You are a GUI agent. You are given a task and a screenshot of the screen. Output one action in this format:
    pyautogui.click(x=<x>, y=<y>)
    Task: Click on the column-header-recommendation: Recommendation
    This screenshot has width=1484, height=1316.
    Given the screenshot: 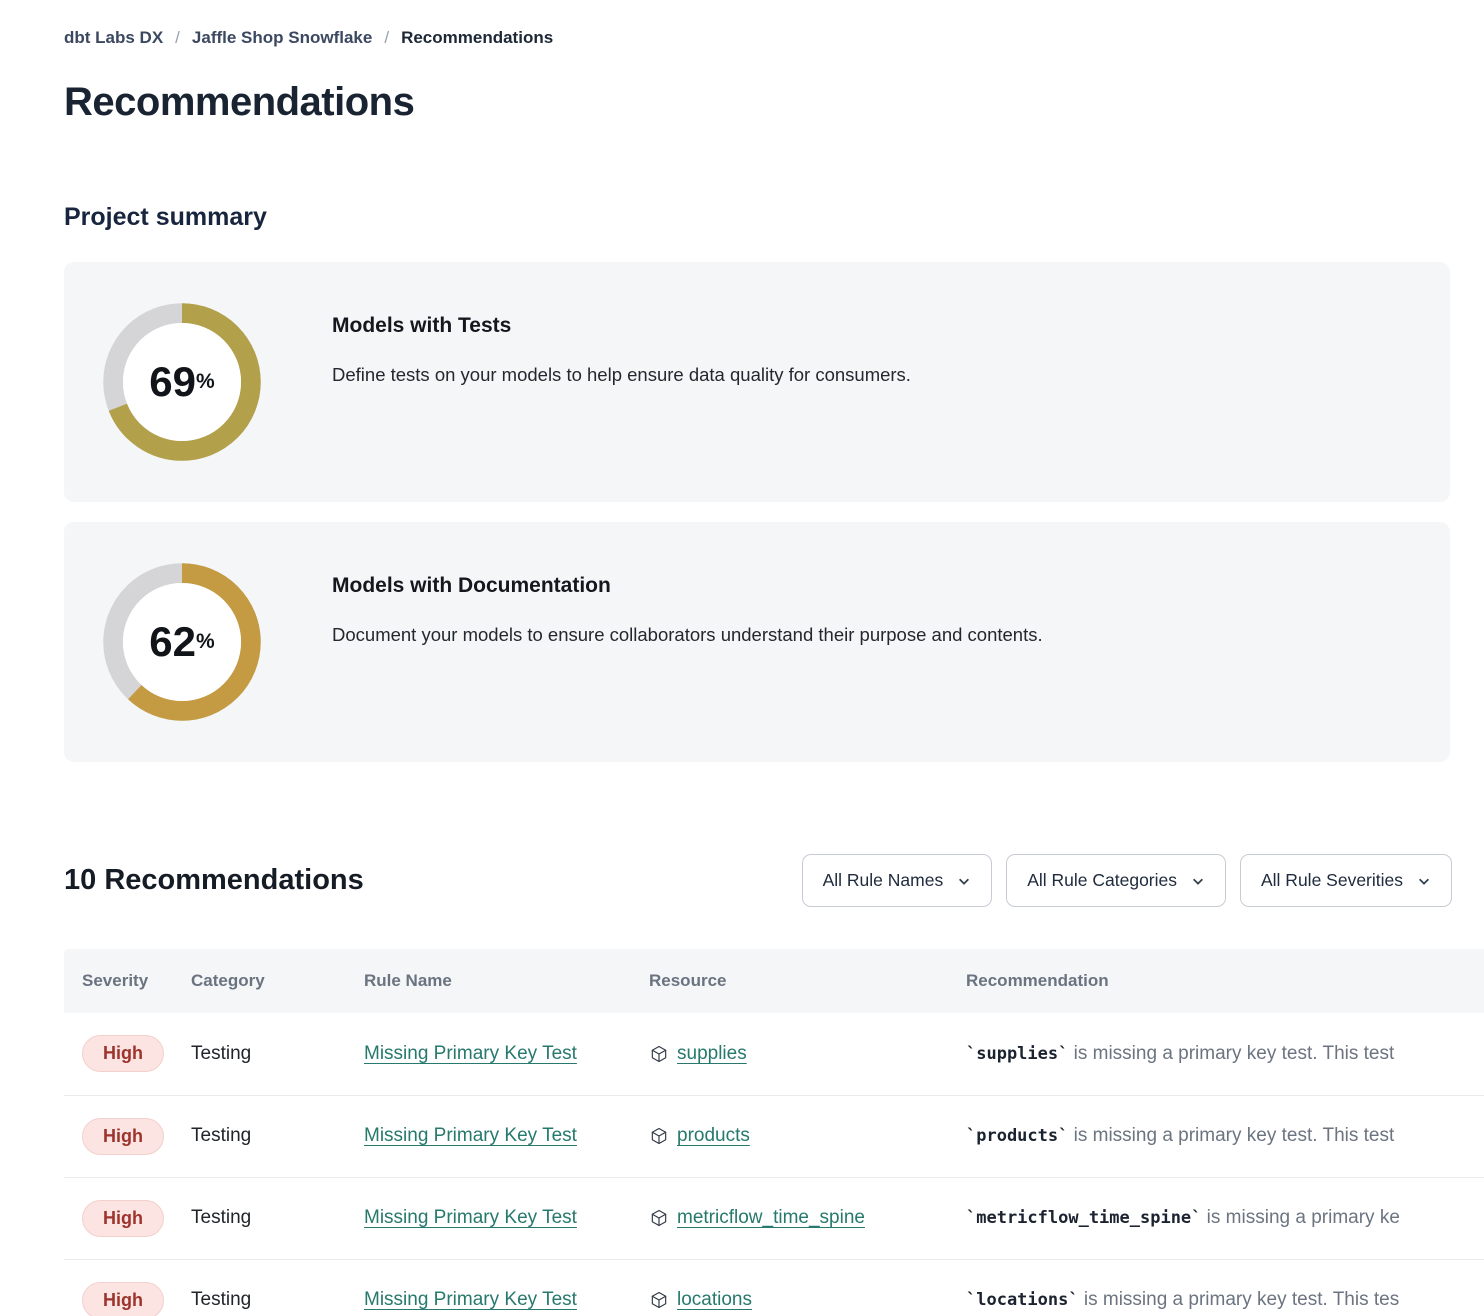 What is the action you would take?
    pyautogui.click(x=1225, y=981)
    